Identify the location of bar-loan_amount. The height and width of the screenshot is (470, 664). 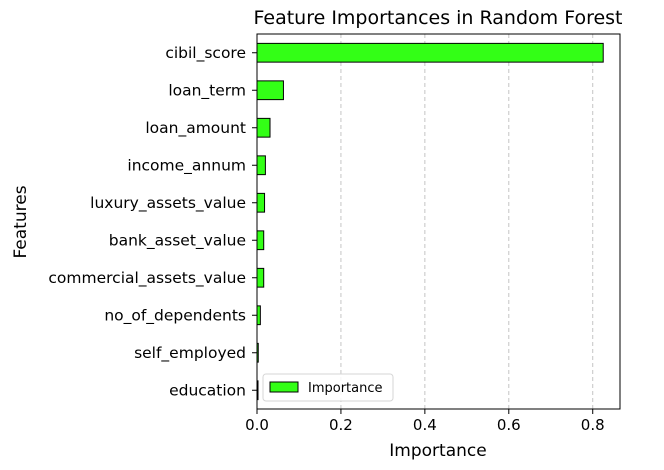
(263, 127).